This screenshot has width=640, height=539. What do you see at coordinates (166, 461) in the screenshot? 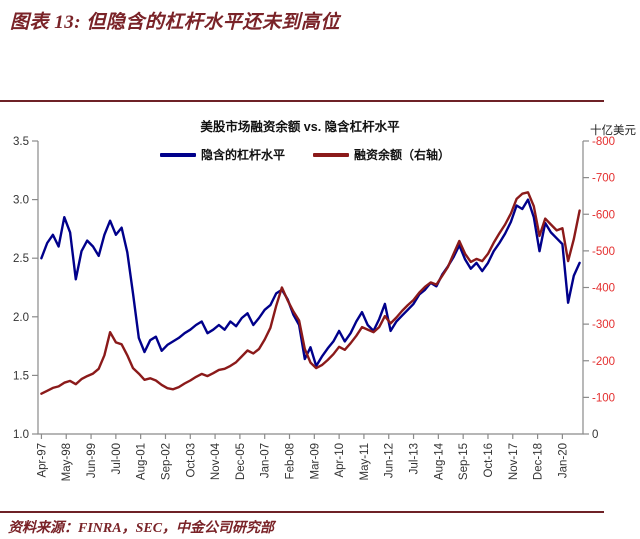
I see `x-axis-tick-label: Sep-02` at bounding box center [166, 461].